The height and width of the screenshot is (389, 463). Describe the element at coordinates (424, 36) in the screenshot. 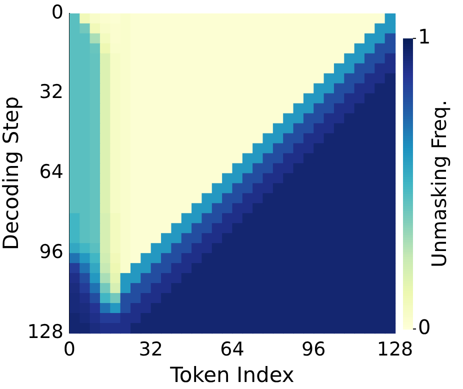

I see `color-bar-label: 1` at that location.